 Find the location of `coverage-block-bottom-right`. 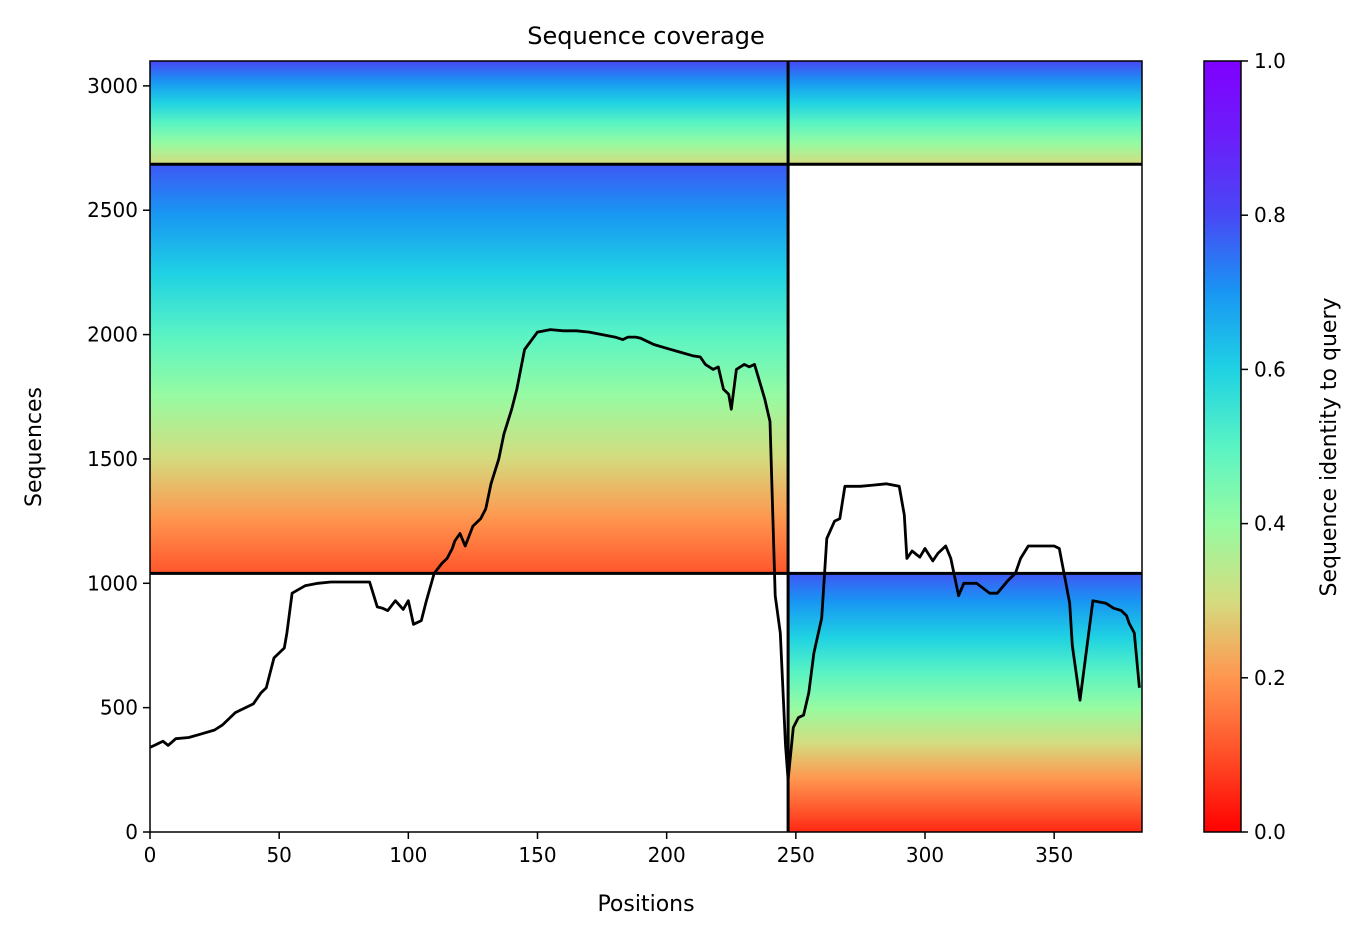

coverage-block-bottom-right is located at coordinates (965, 702).